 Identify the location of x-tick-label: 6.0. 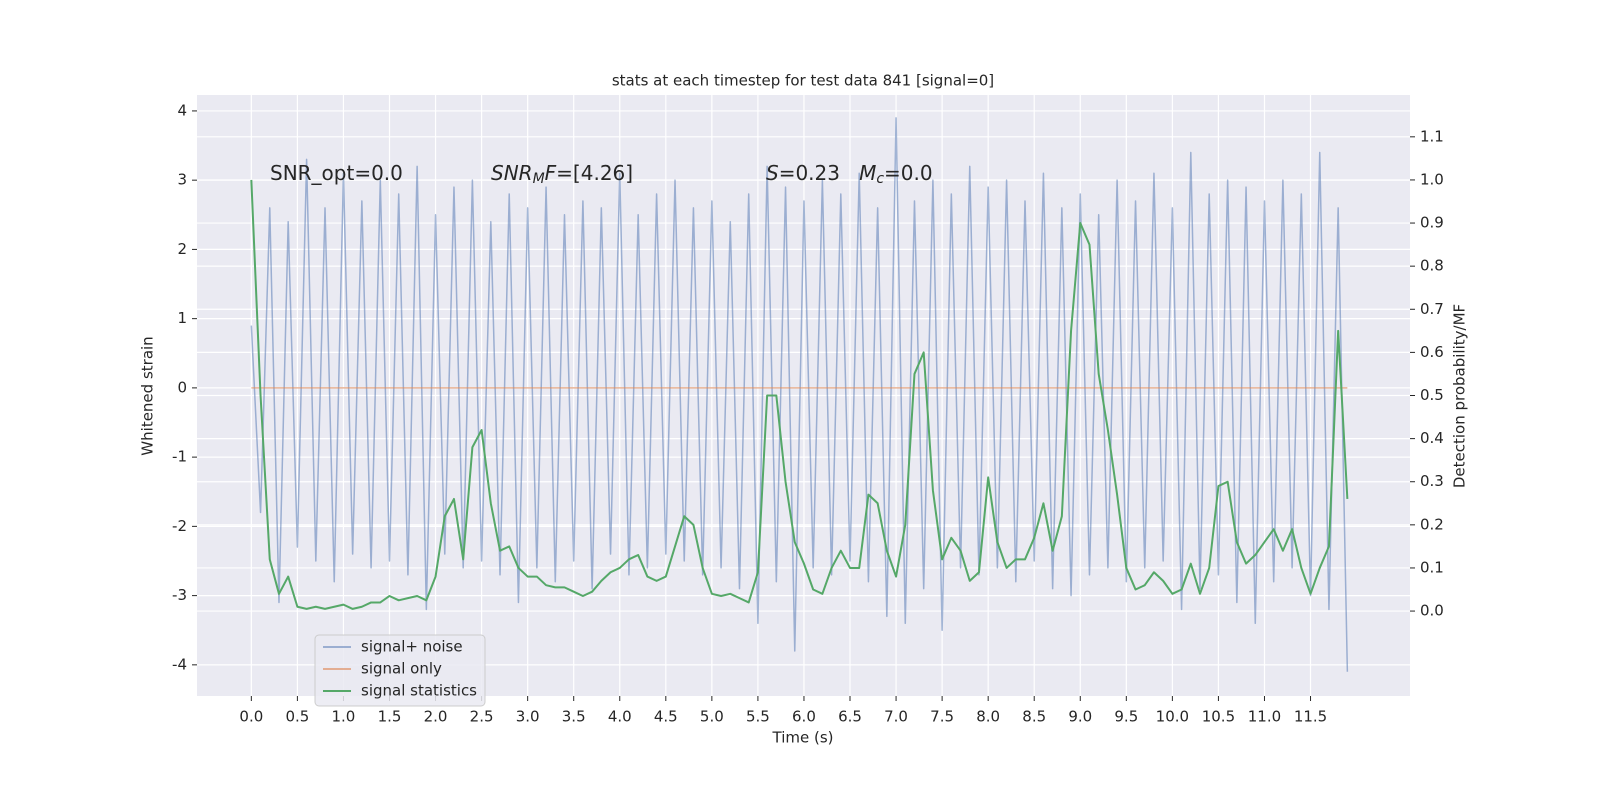
(804, 717).